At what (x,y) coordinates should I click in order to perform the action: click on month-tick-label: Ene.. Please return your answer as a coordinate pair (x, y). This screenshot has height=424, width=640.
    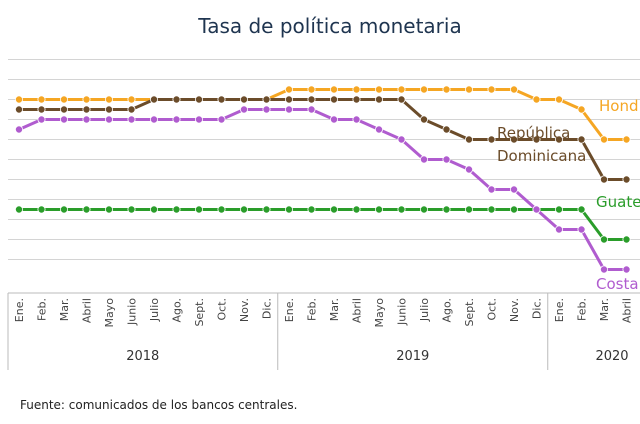
    Looking at the image, I should click on (19, 310).